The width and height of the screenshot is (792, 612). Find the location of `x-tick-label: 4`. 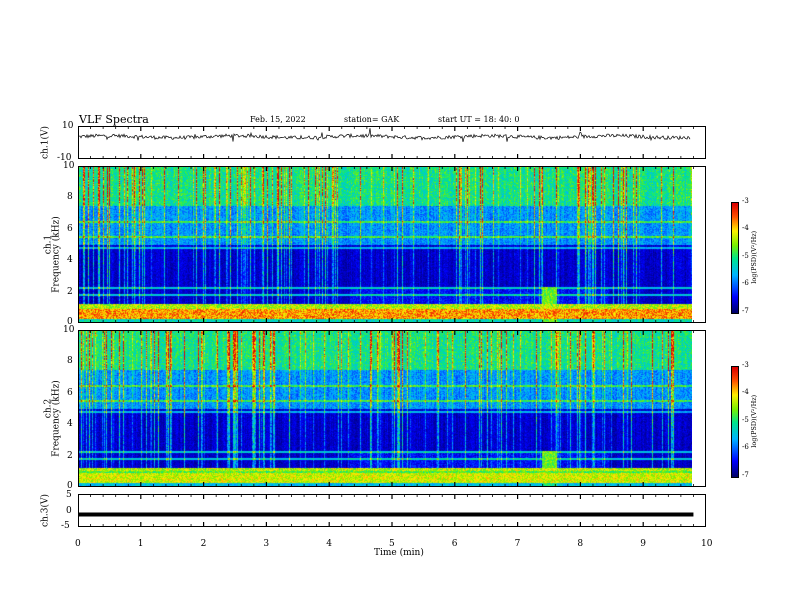

x-tick-label: 4 is located at coordinates (329, 544).